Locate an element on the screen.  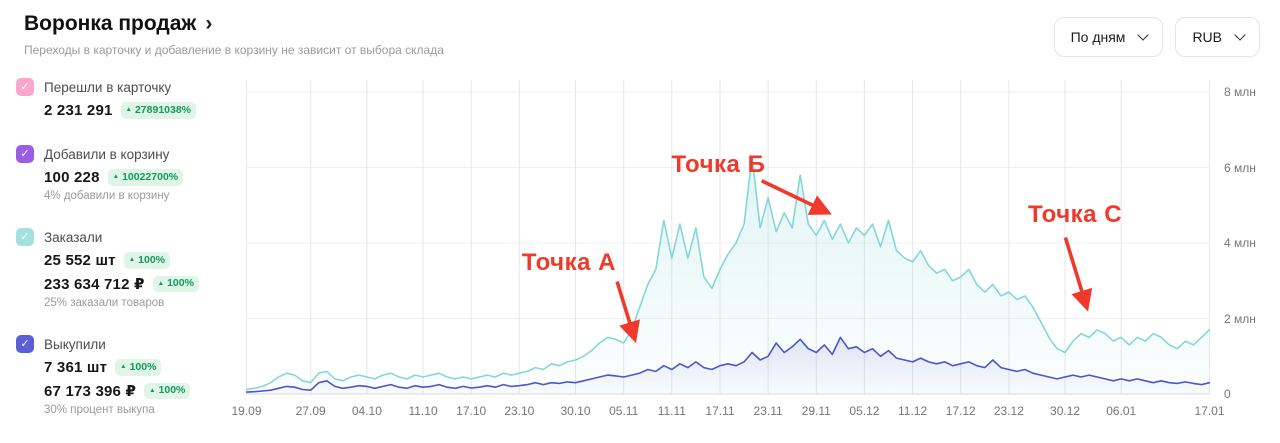
trend-value: 27891038% is located at coordinates (163, 109).